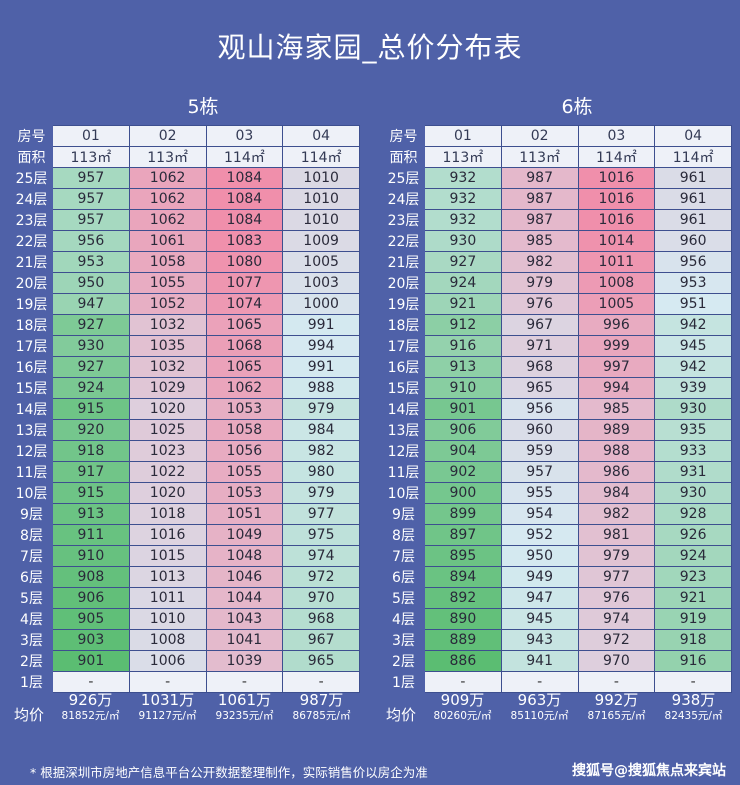  I want to click on price-cell-01: 886, so click(463, 661).